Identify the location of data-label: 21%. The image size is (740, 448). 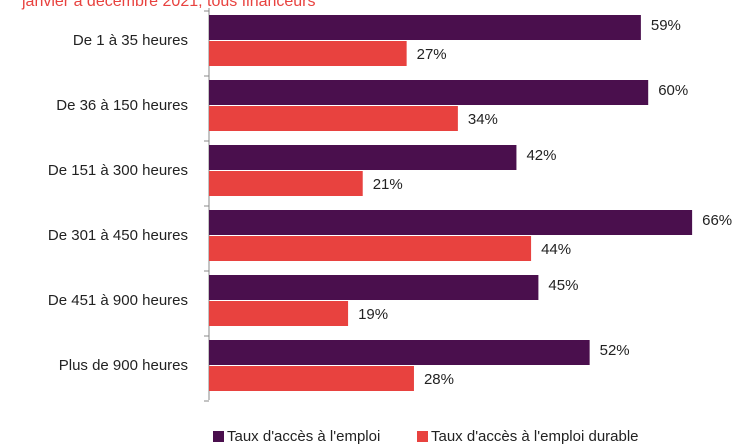
(388, 184).